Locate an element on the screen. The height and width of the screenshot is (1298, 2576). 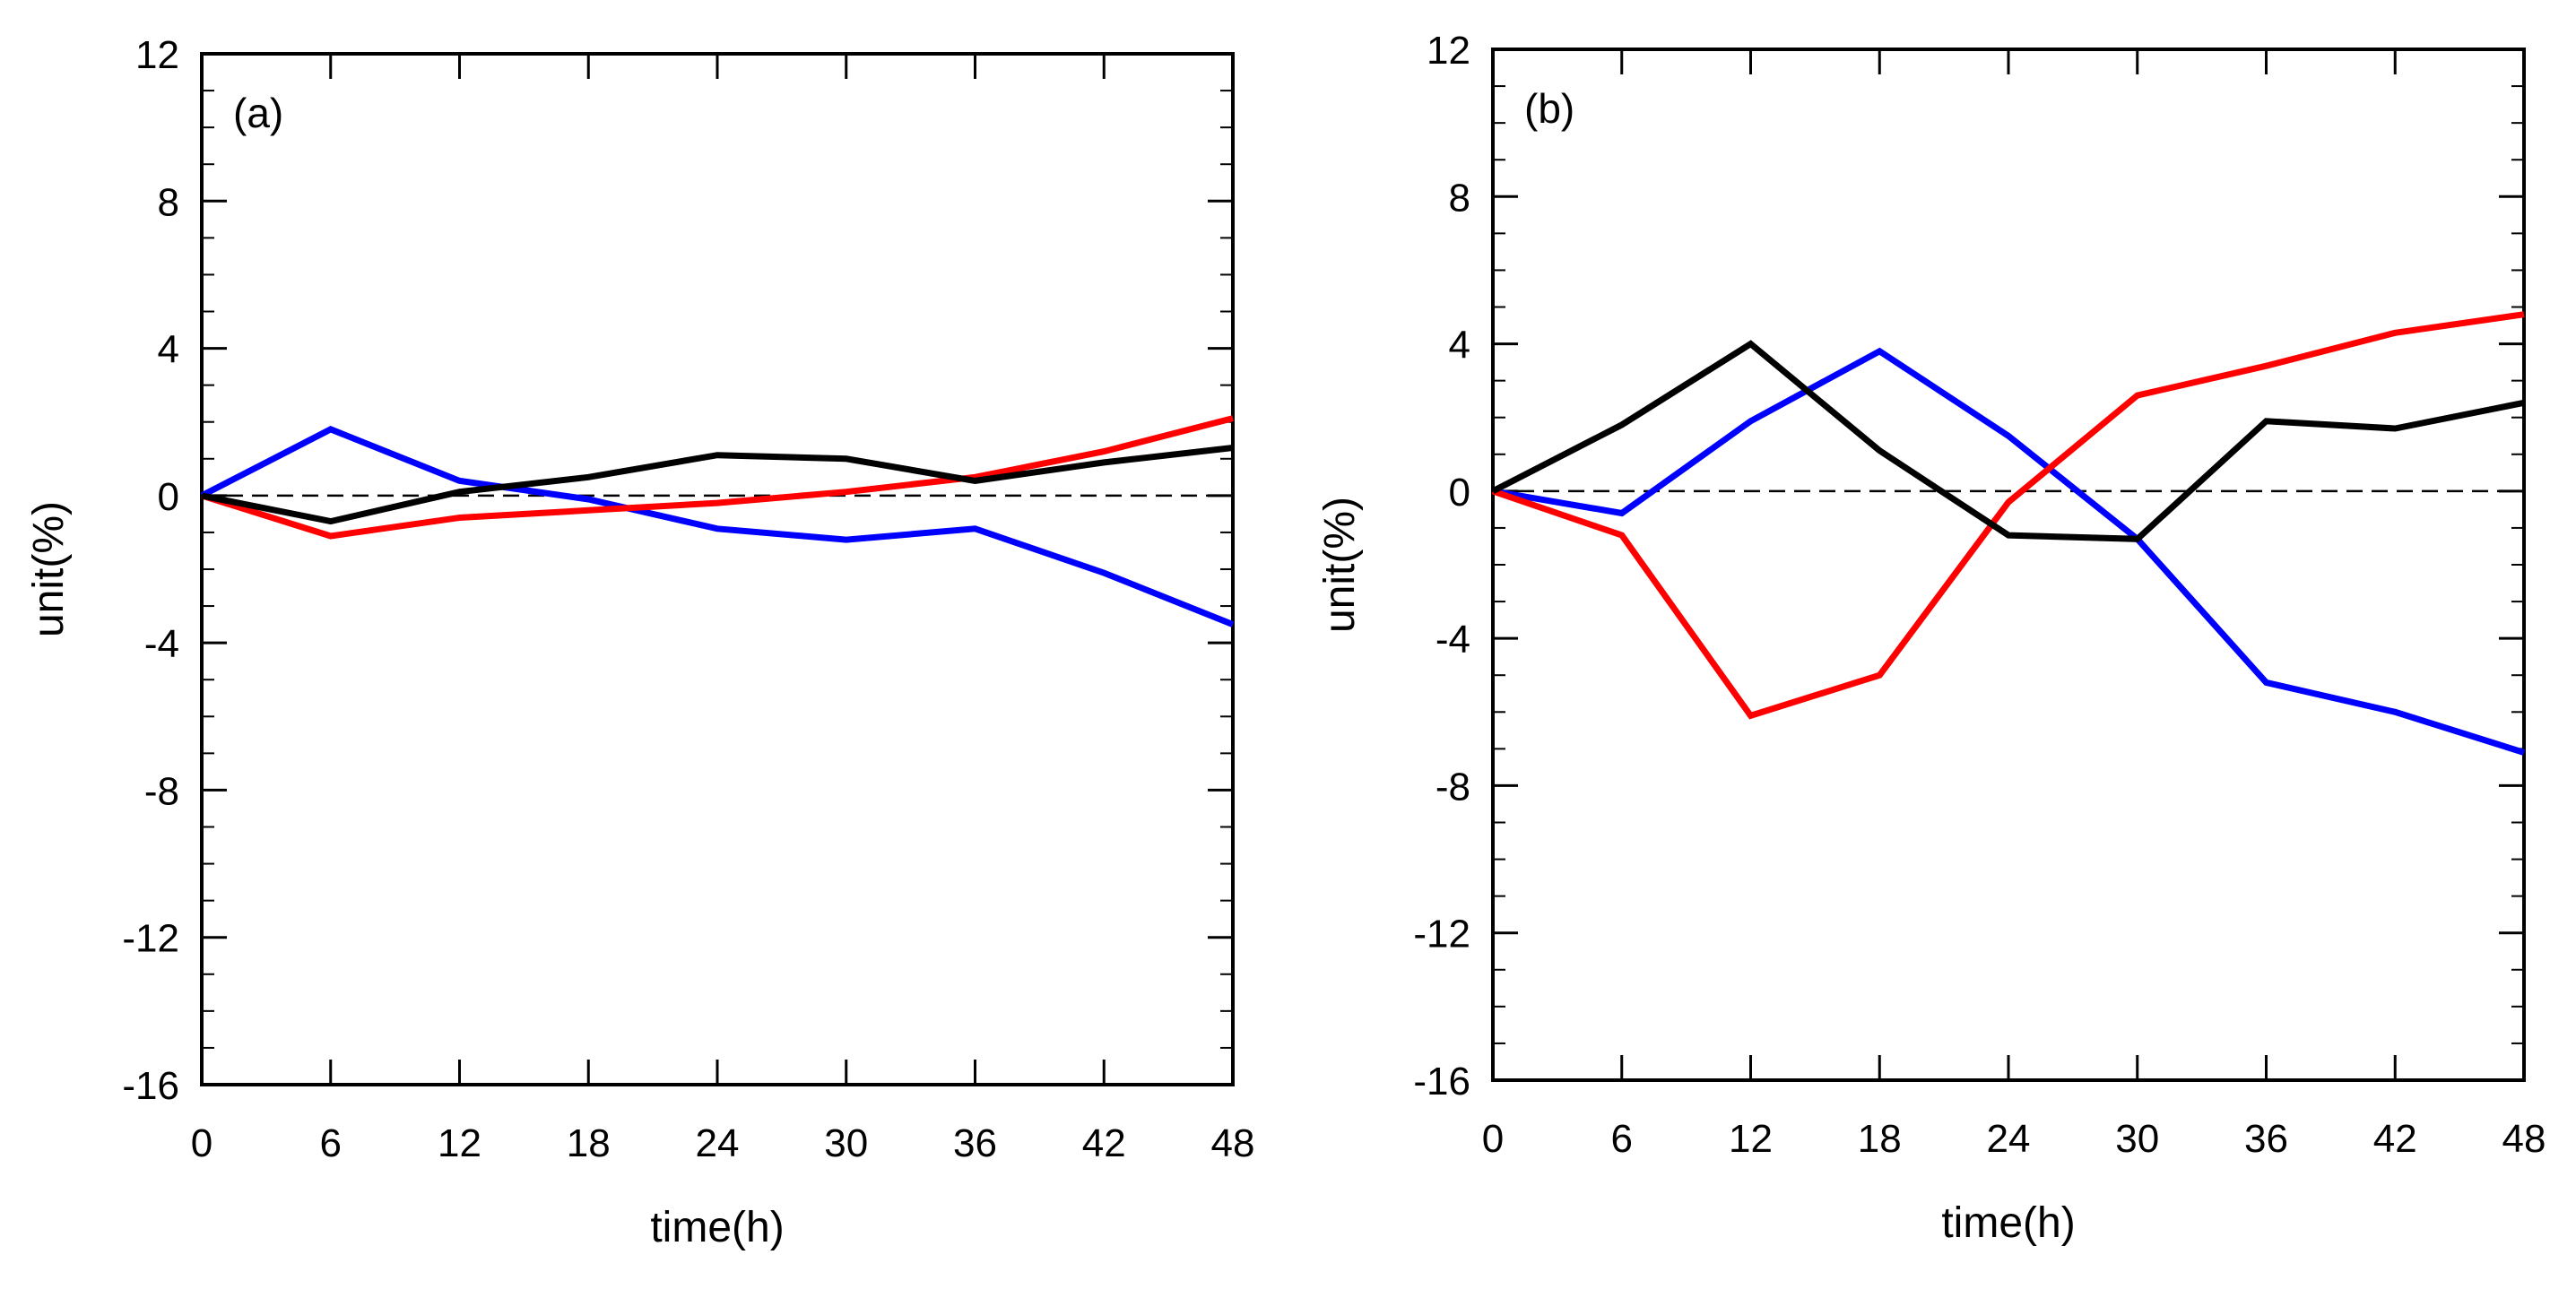
panel-a-y-tick-label: 0 is located at coordinates (168, 497).